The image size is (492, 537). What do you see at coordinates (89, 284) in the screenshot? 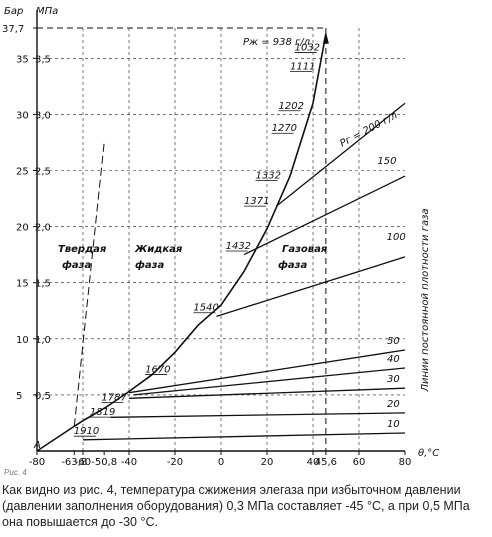
I see `melting-line` at bounding box center [89, 284].